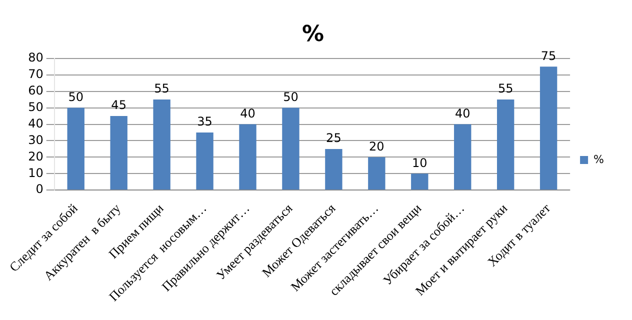 The width and height of the screenshot is (632, 320). What do you see at coordinates (313, 34) in the screenshot?
I see `chart-title: %` at bounding box center [313, 34].